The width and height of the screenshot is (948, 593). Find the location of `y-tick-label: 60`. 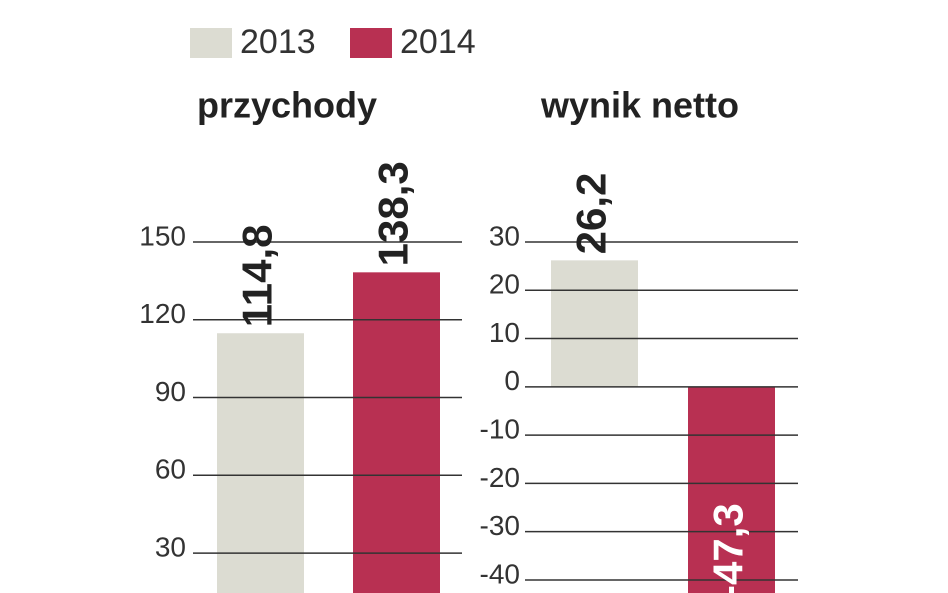

y-tick-label: 60 is located at coordinates (170, 469).